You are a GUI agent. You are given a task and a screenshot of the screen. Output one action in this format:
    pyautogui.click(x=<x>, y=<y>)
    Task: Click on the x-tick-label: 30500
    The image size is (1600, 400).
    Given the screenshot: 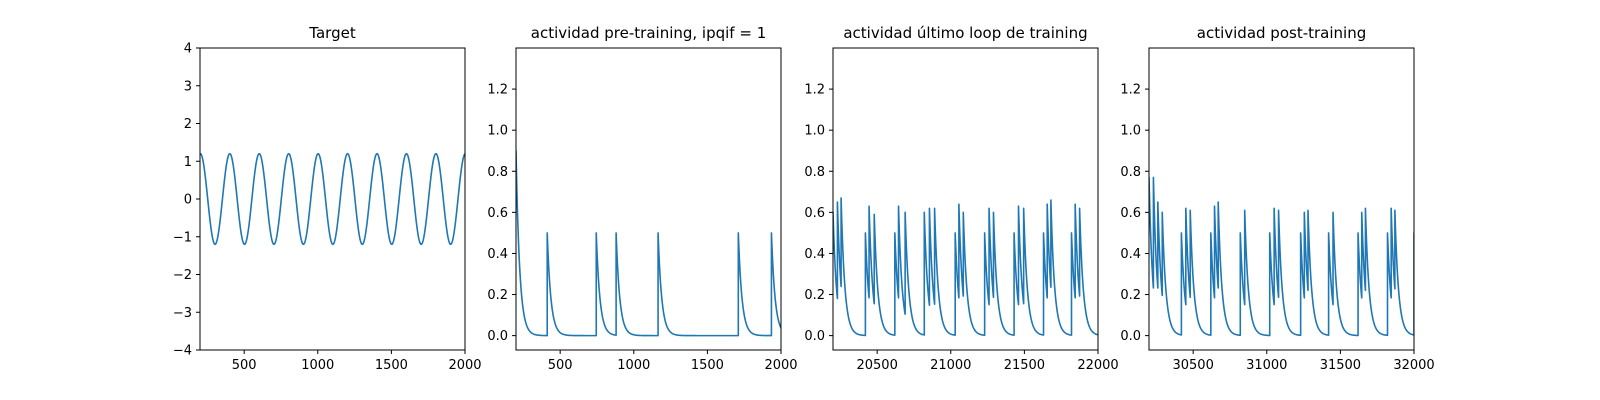 What is the action you would take?
    pyautogui.click(x=1192, y=365)
    